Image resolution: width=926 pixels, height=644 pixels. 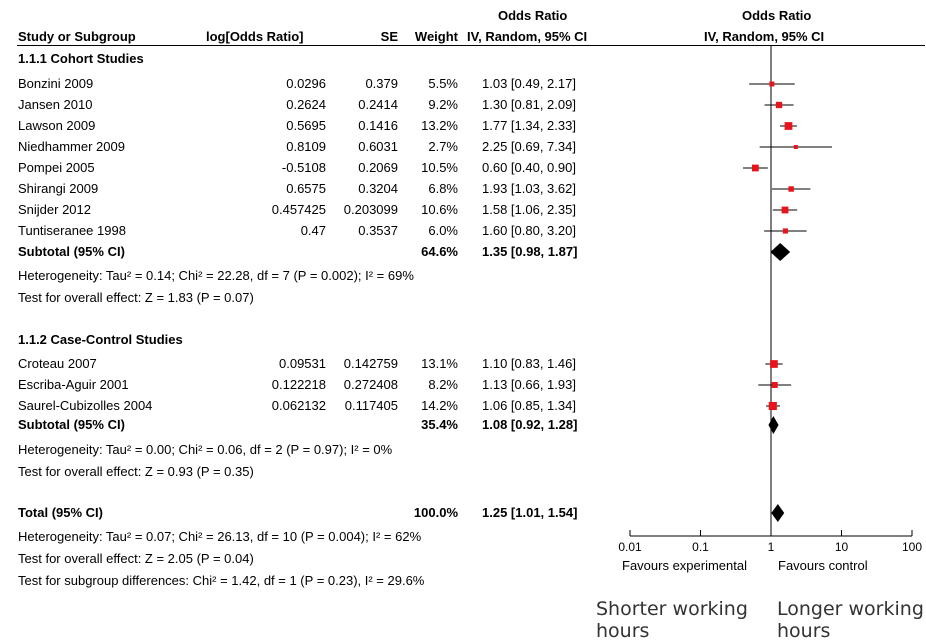 I want to click on study-or-ci: 1.30 [0.81, 2.09], so click(x=529, y=104).